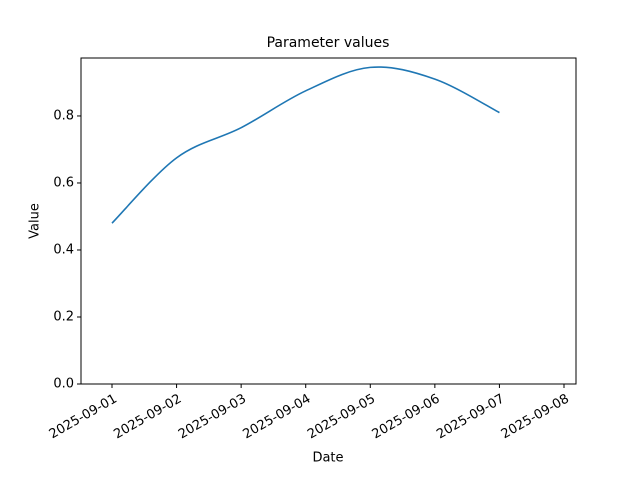 The image size is (640, 484). I want to click on x-tick-label: 2025-09-06, so click(406, 417).